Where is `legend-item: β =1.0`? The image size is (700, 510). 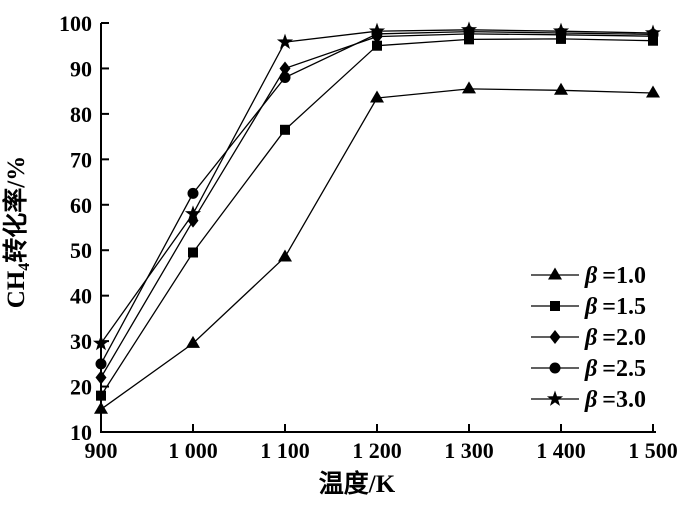
legend-item: β =1.0 is located at coordinates (588, 276).